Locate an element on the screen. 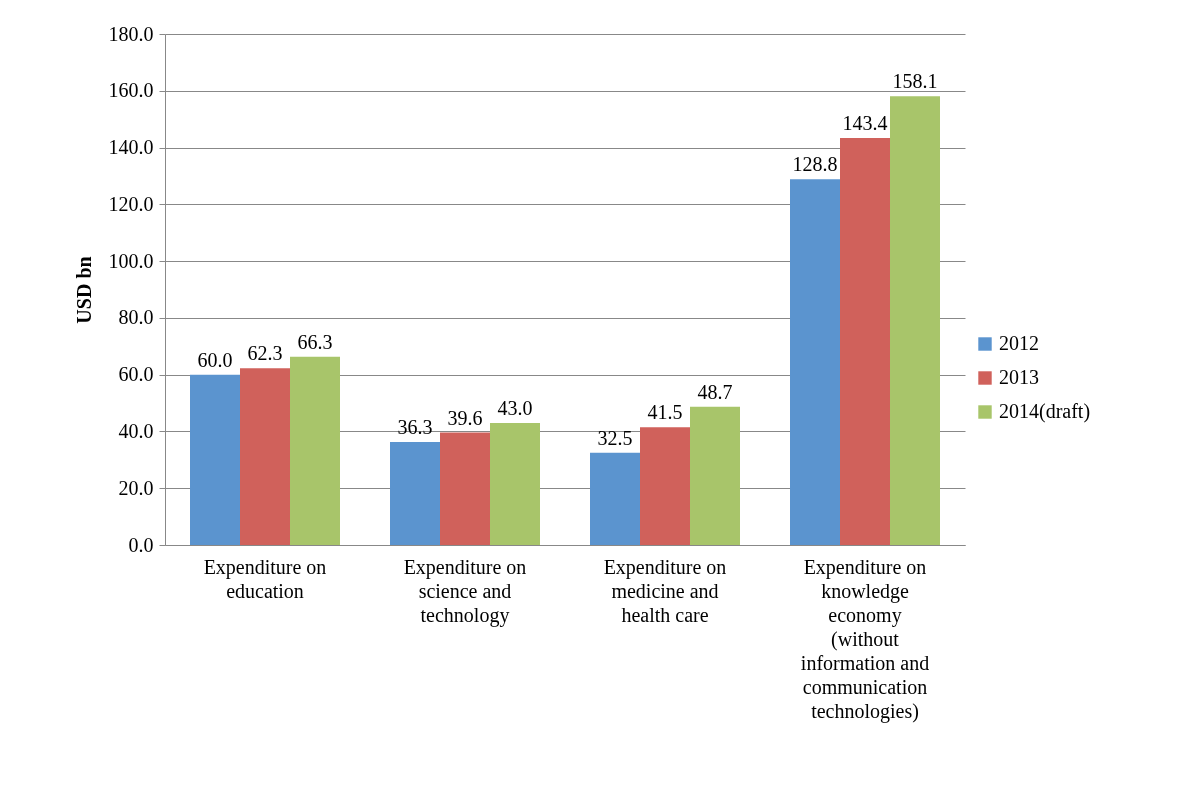  x-tick-label: Expenditure on science and technology is located at coordinates (465, 591).